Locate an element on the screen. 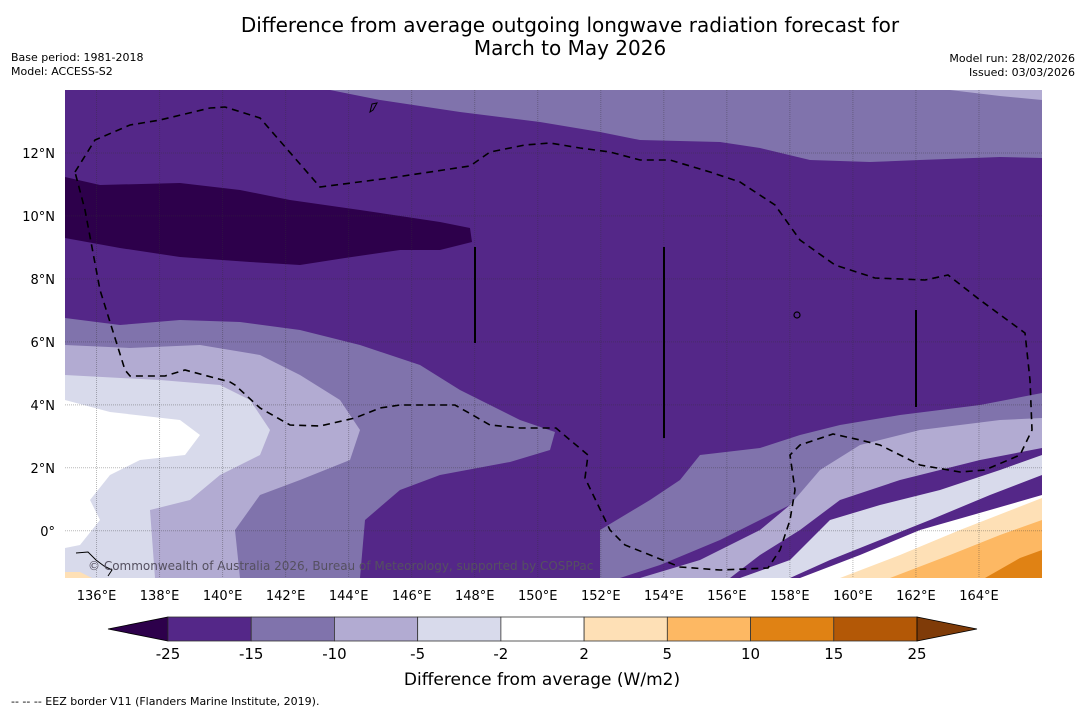  colorbar-under-arrow is located at coordinates (138, 629).